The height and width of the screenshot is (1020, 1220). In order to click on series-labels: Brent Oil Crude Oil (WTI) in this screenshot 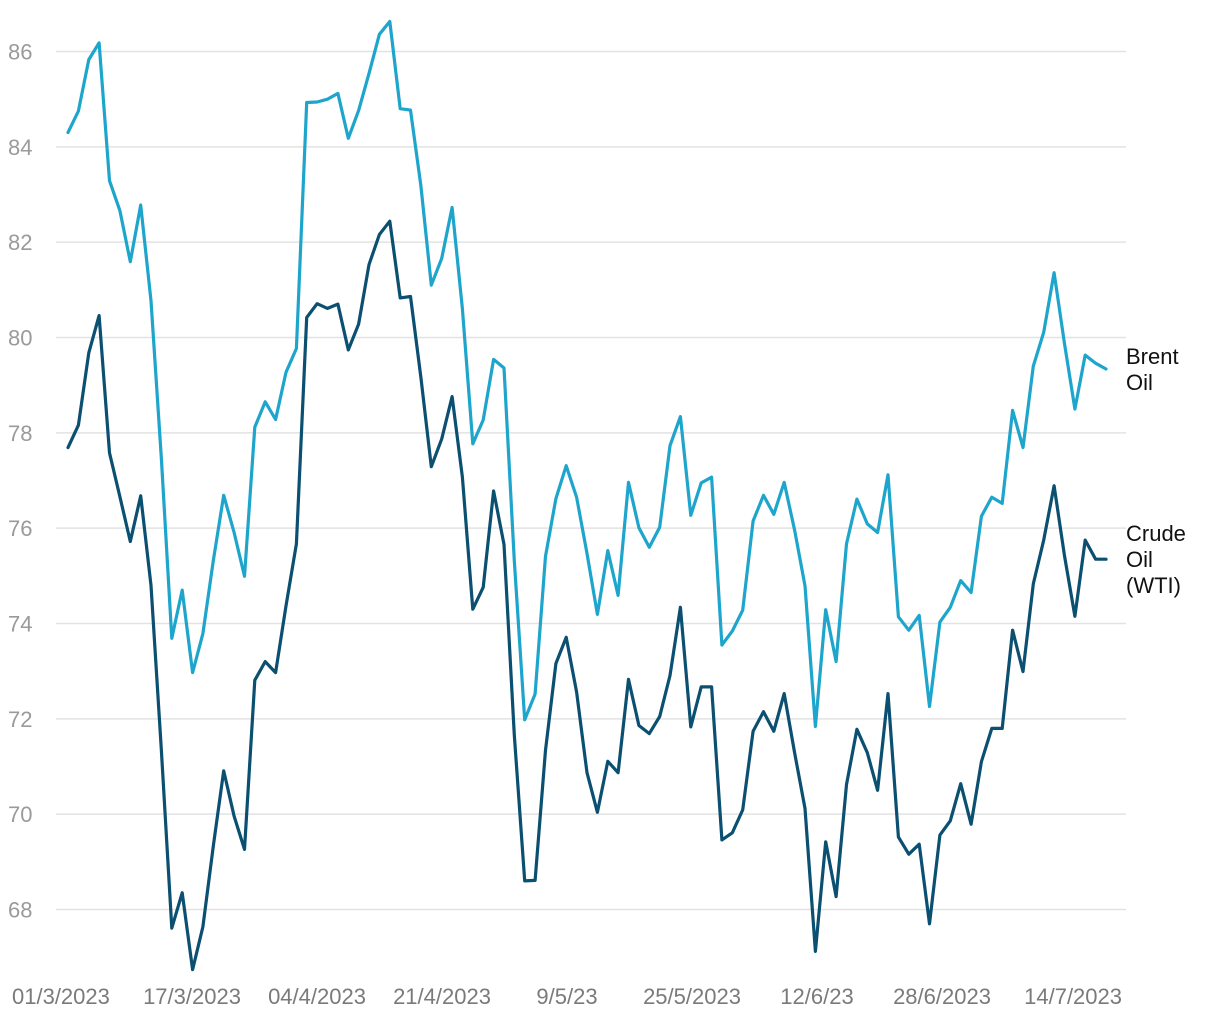, I will do `click(1156, 471)`.